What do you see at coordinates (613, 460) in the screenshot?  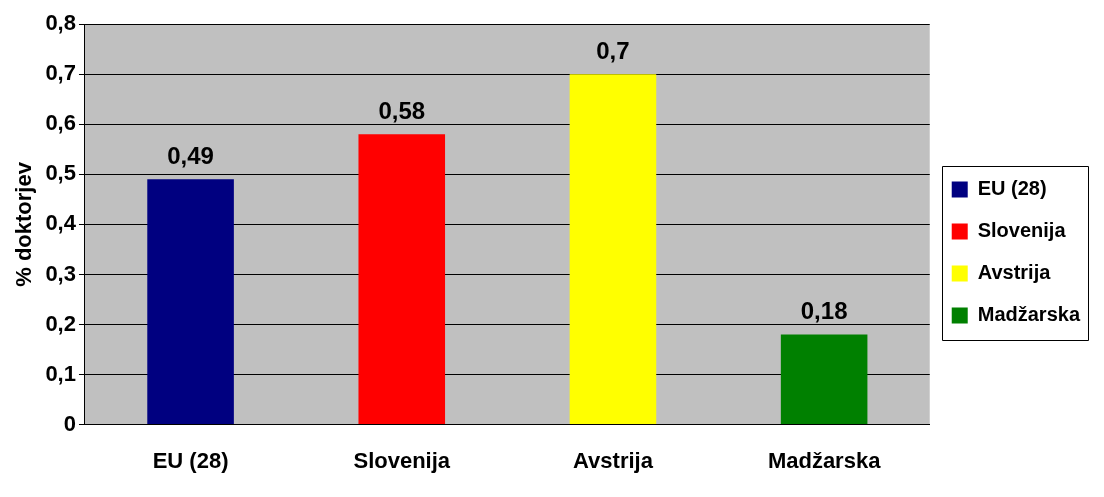 I see `x-tick-label: Avstrija` at bounding box center [613, 460].